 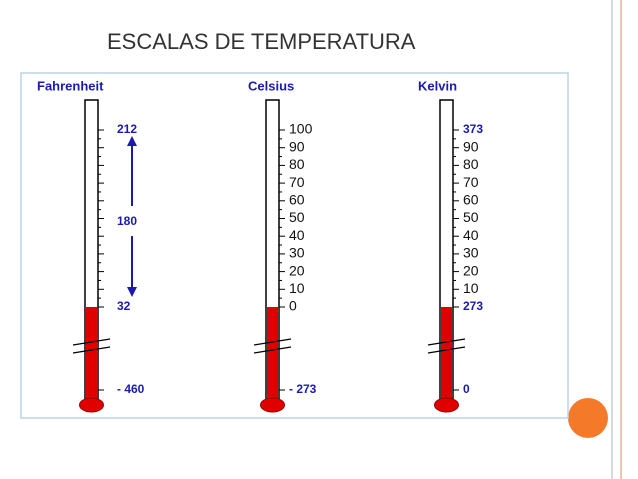 What do you see at coordinates (301, 129) in the screenshot?
I see `scale-label: 100` at bounding box center [301, 129].